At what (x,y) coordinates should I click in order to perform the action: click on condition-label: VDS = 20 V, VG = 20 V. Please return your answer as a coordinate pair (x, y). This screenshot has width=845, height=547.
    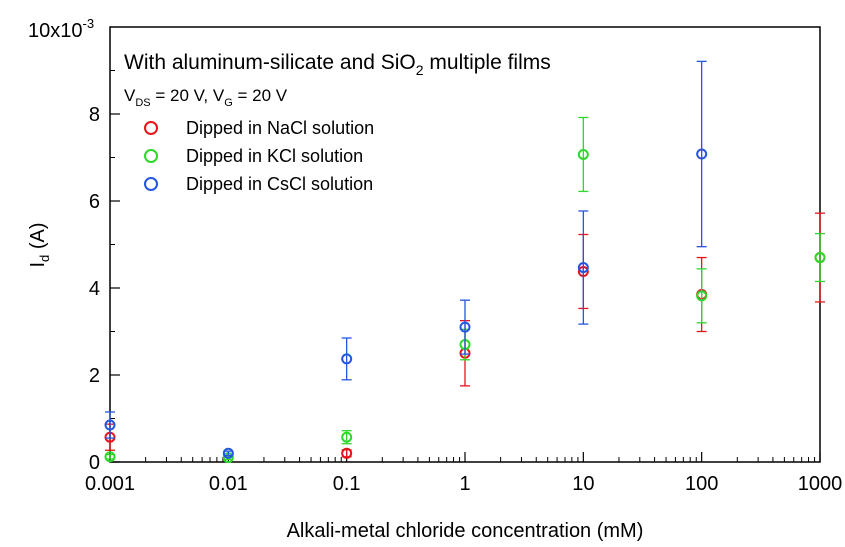
    Looking at the image, I should click on (206, 97).